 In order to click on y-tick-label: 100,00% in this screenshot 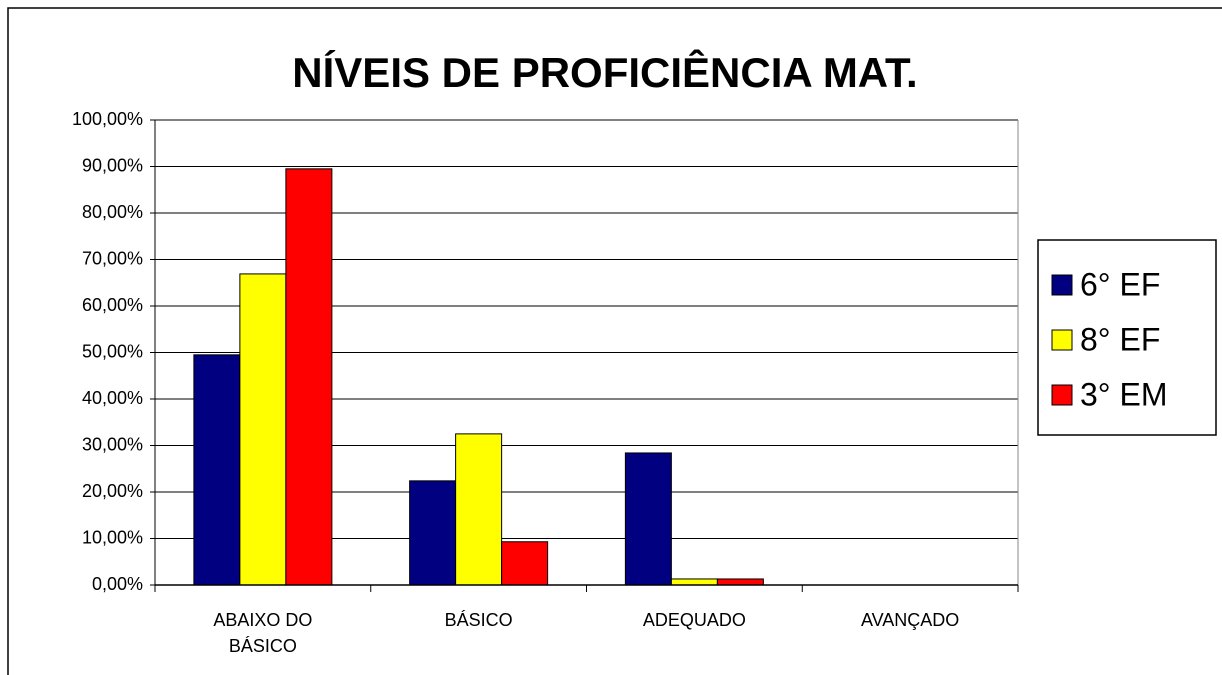, I will do `click(107, 119)`.